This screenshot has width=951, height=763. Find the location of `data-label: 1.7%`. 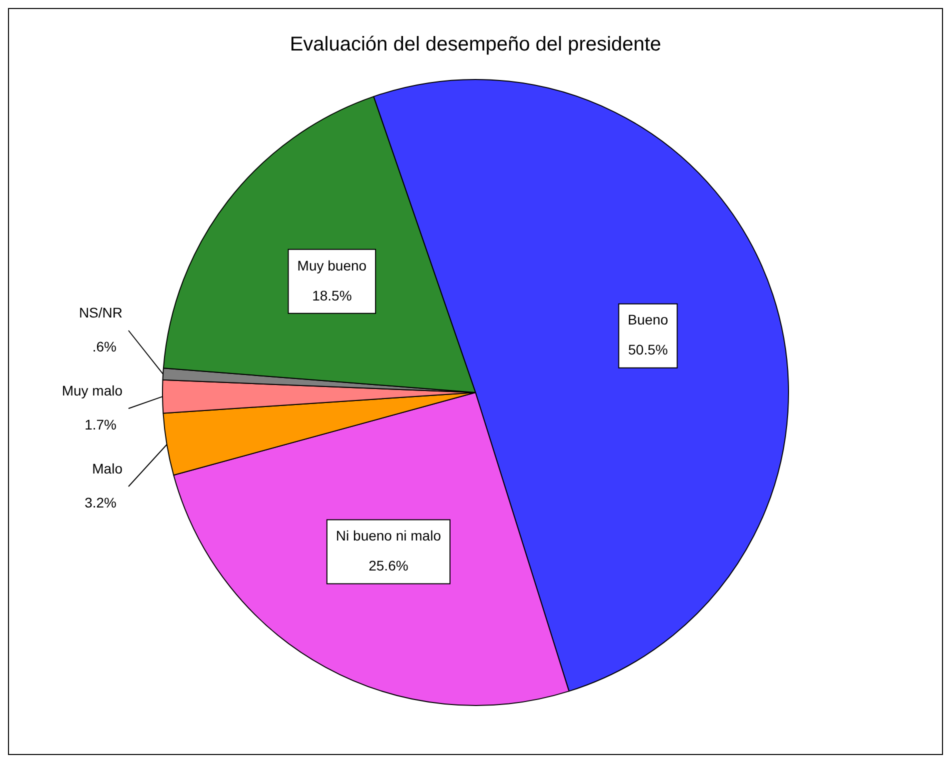

data-label: 1.7% is located at coordinates (100, 424).